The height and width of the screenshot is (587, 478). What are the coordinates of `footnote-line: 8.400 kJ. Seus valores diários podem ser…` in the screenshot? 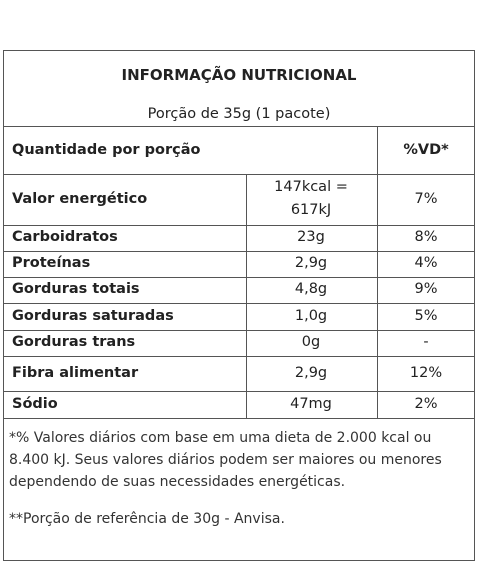 It's located at (225, 460).